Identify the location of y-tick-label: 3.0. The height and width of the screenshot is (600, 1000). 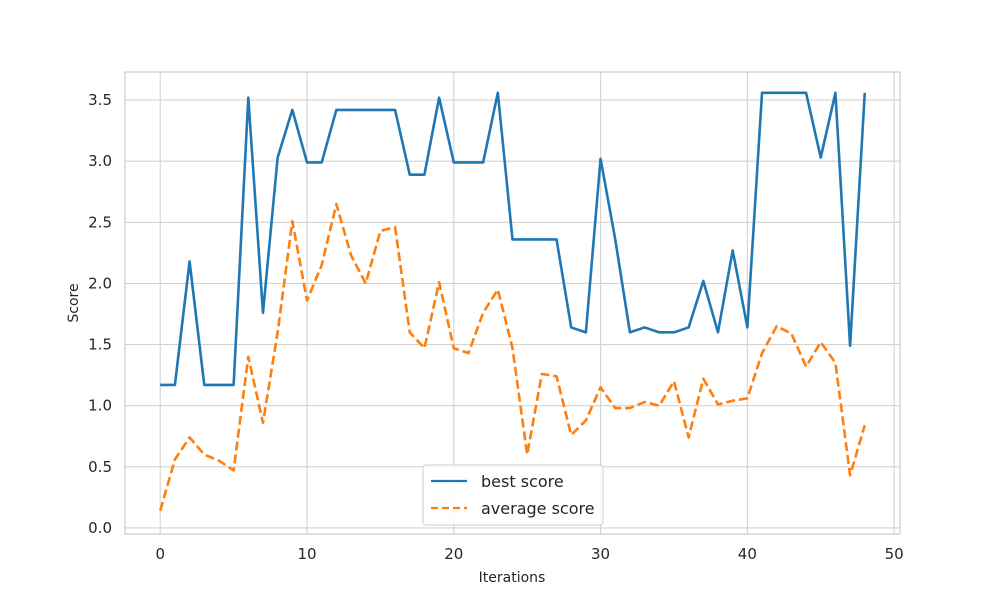
(100, 161).